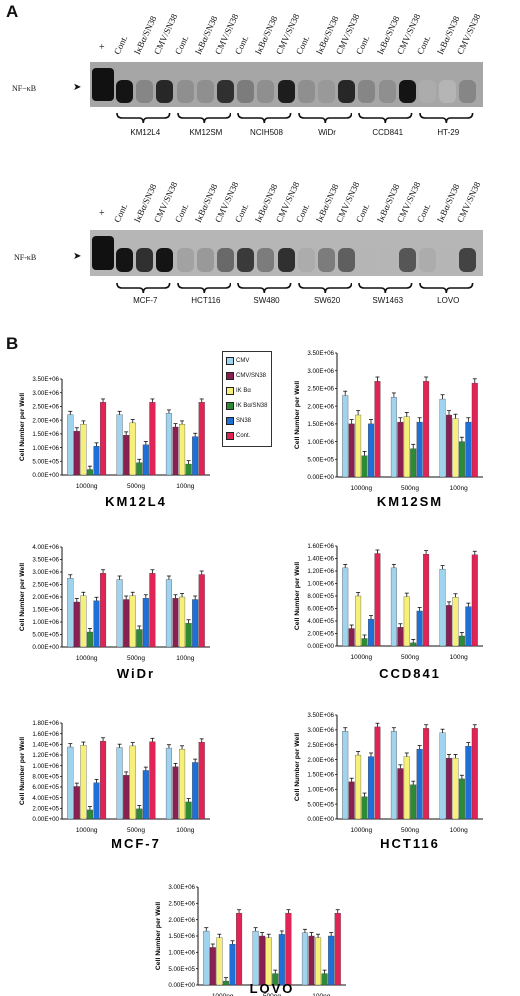  I want to click on legend-item: CMV, so click(237, 361).